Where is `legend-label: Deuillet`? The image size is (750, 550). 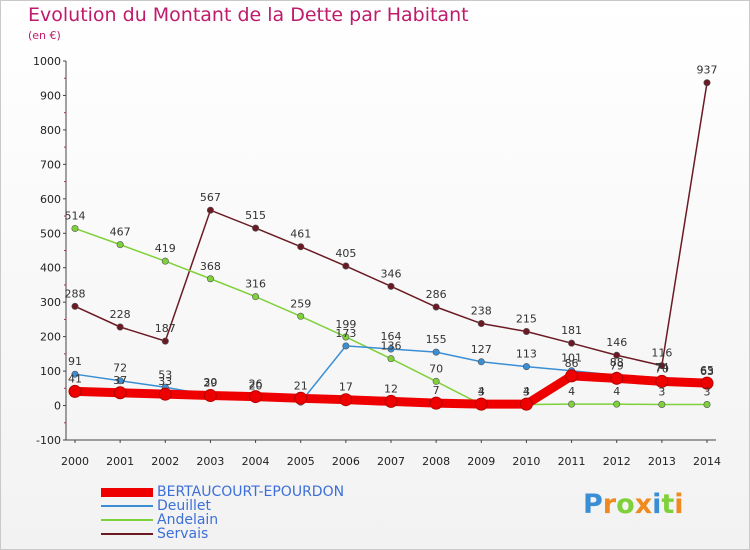
legend-label: Deuillet is located at coordinates (184, 506).